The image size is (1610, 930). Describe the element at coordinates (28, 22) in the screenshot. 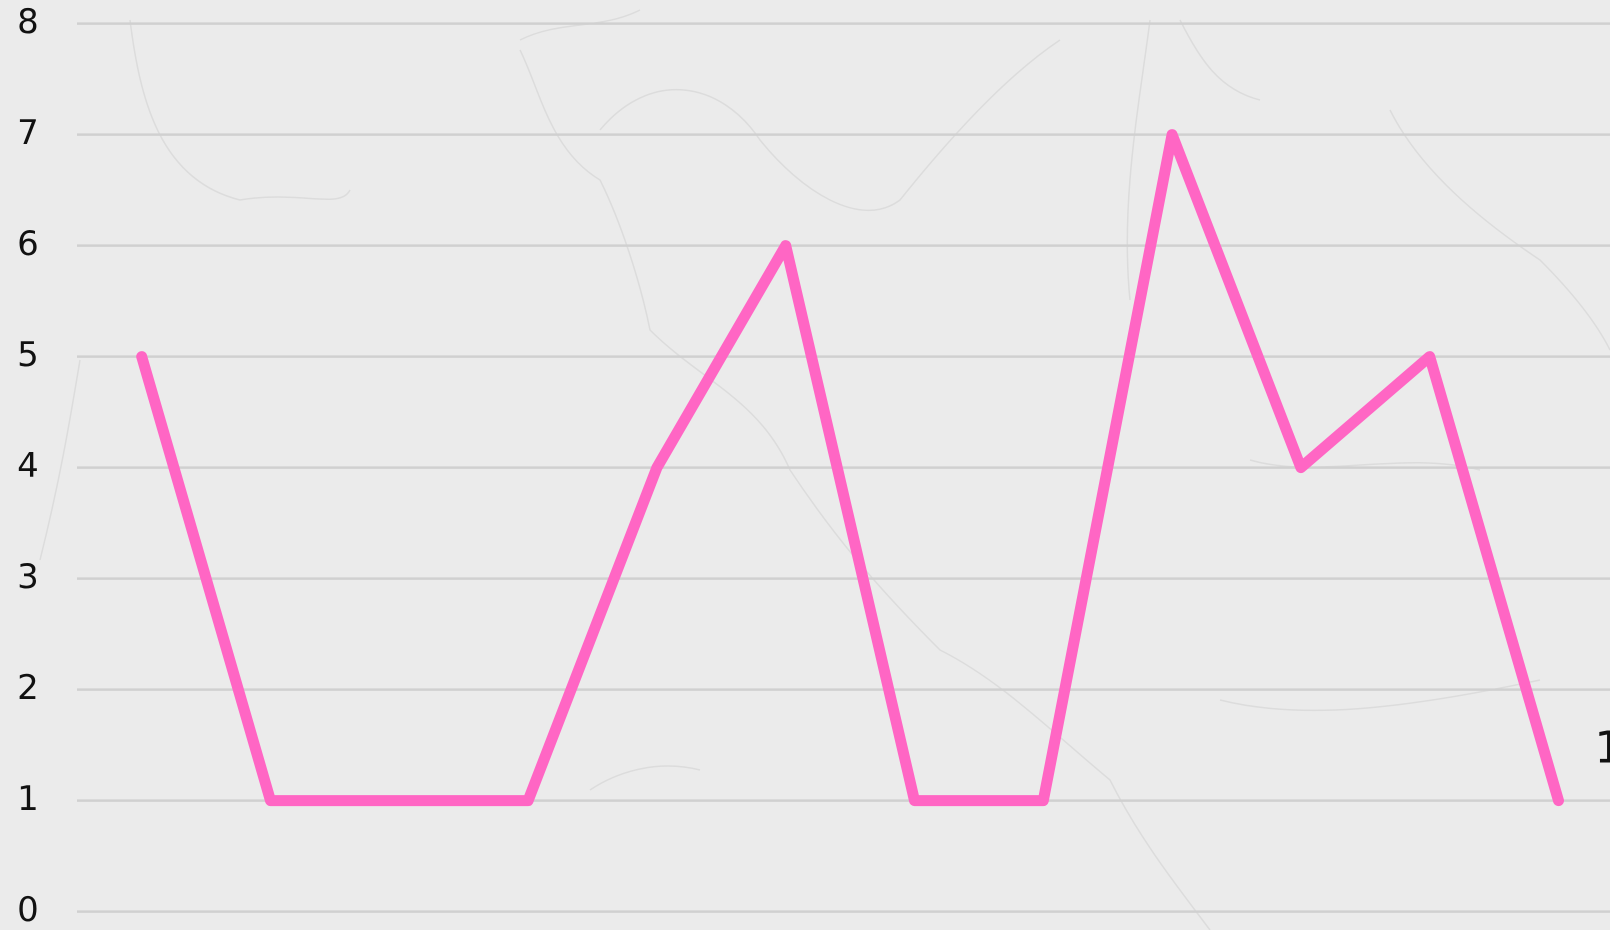

I see `y-tick-label: 8` at that location.